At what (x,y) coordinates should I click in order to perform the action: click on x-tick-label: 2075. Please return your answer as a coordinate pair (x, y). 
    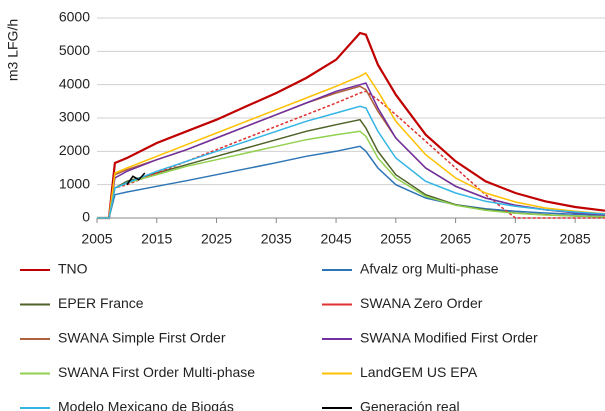
    Looking at the image, I should click on (515, 239).